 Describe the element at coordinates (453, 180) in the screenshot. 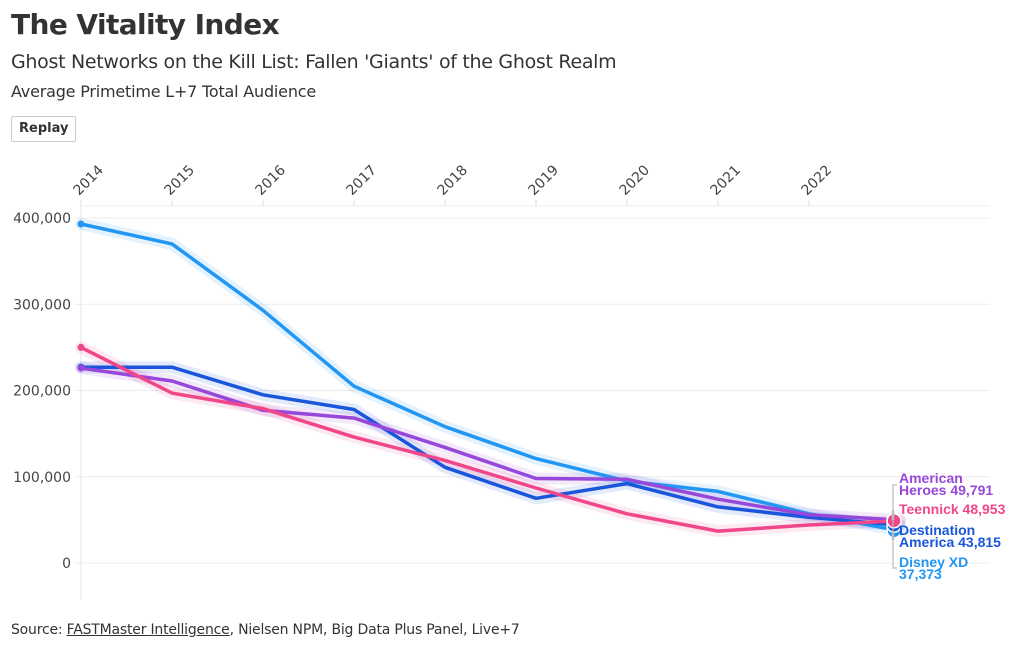

I see `x-tick-label: 2018` at that location.